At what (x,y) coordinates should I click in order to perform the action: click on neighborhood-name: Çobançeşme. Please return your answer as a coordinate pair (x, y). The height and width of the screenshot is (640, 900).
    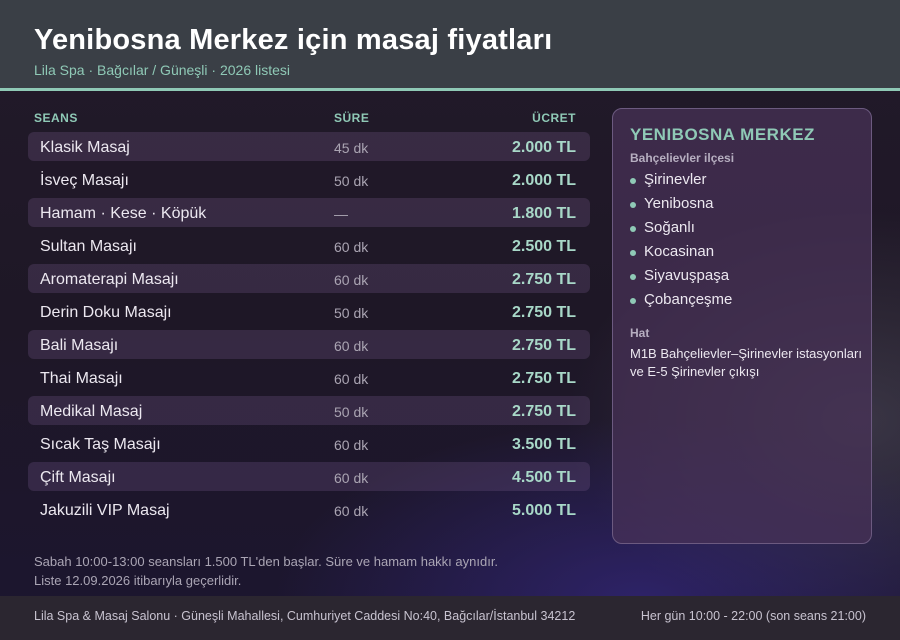
    Looking at the image, I should click on (688, 299).